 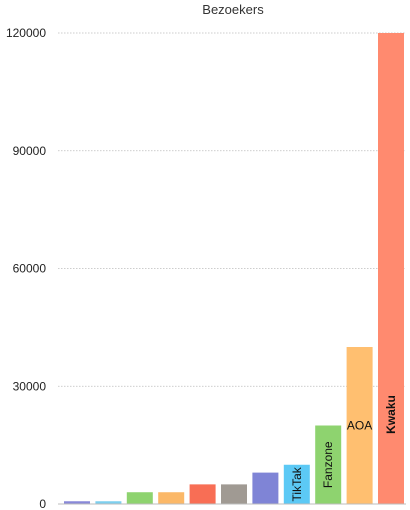 What do you see at coordinates (30, 151) in the screenshot?
I see `y-tick-label: 90000` at bounding box center [30, 151].